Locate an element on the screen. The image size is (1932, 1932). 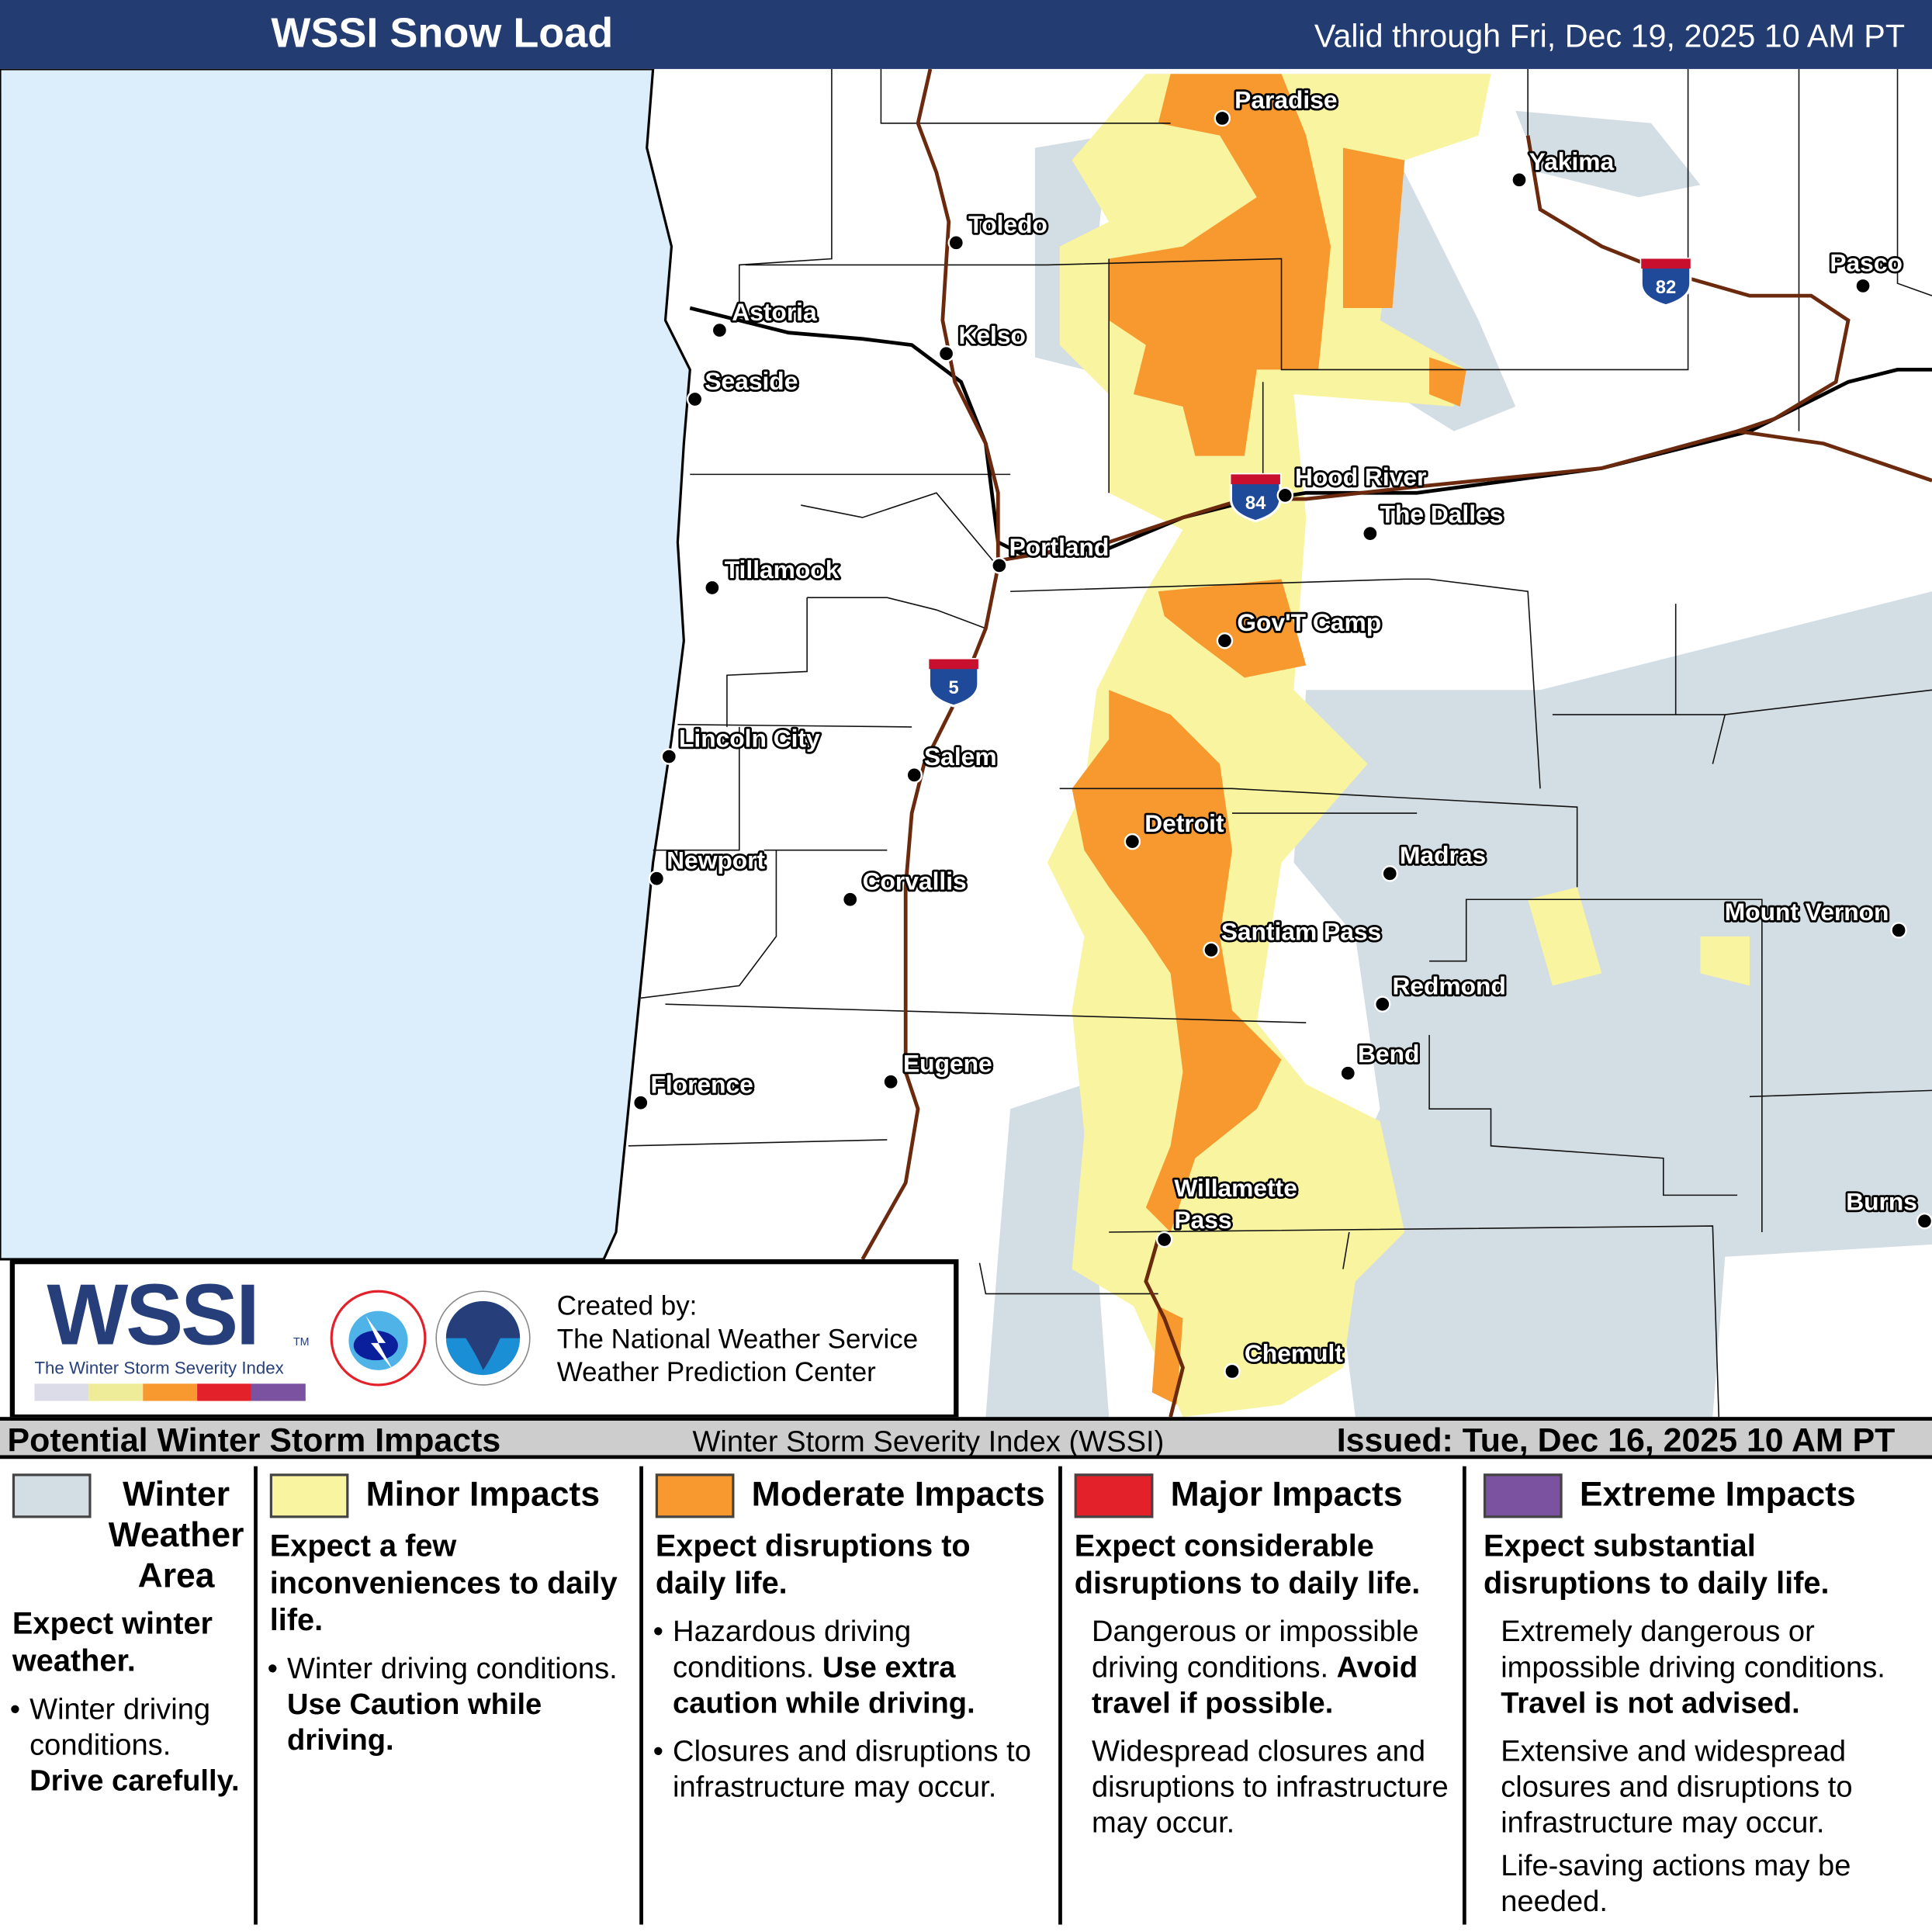
city-label: Lincoln City is located at coordinates (749, 738).